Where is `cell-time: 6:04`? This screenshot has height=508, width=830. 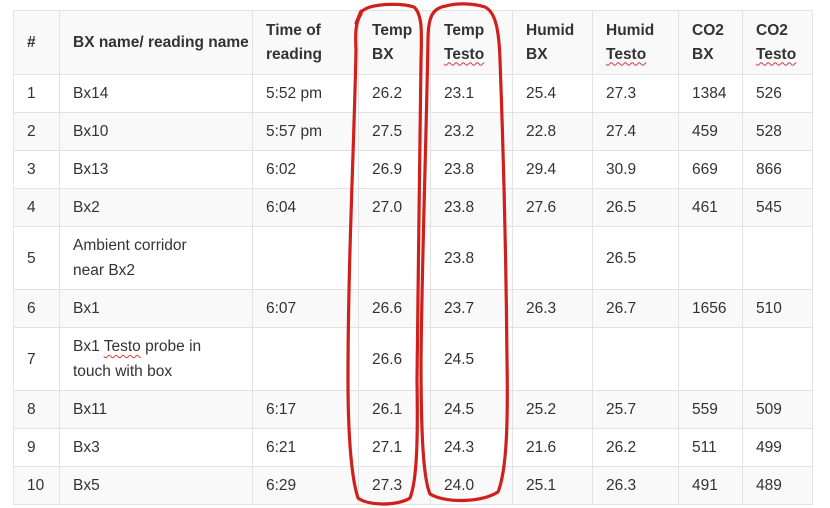
cell-time: 6:04 is located at coordinates (305, 207).